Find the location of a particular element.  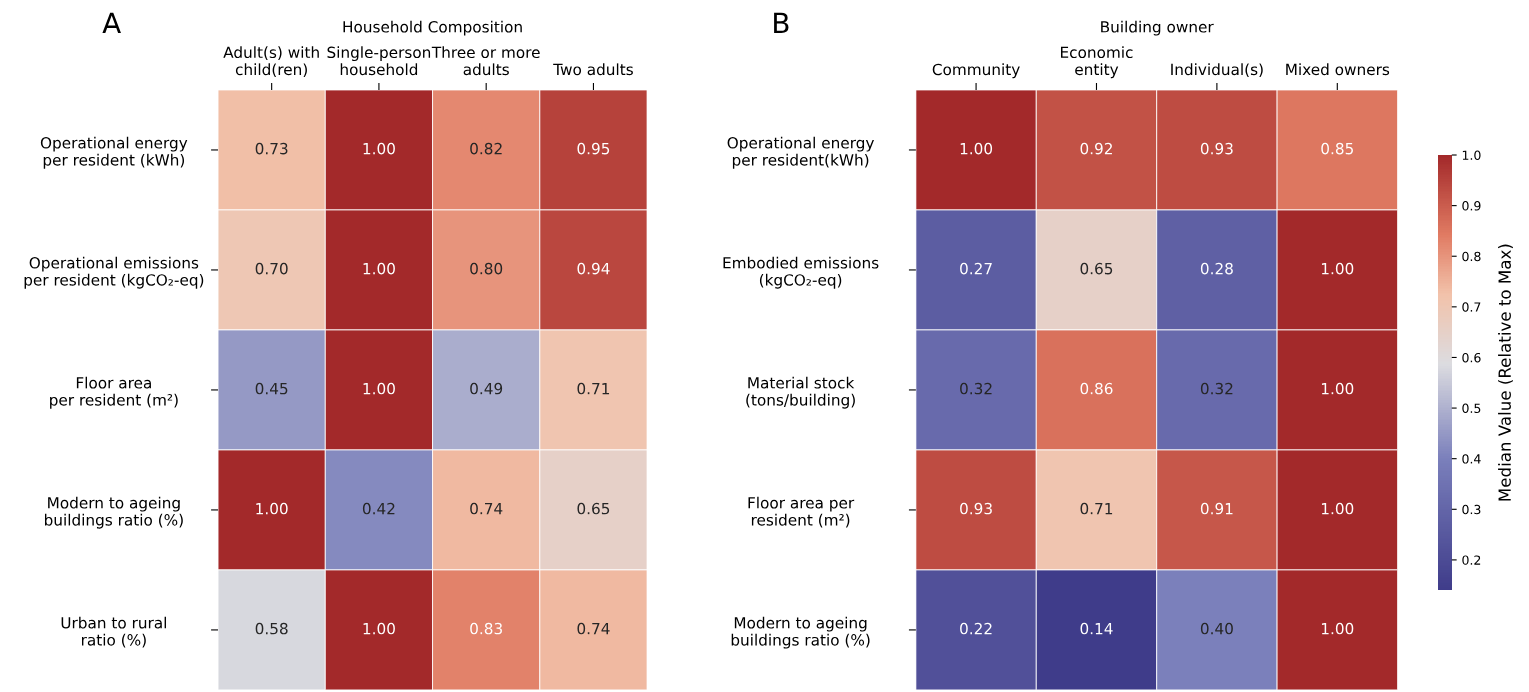

data-label: 0.73 is located at coordinates (271, 148).